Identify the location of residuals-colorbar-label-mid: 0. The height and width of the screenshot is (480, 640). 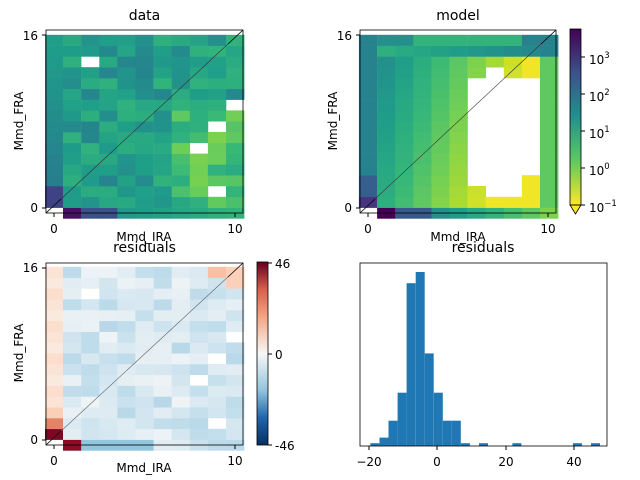
(279, 355).